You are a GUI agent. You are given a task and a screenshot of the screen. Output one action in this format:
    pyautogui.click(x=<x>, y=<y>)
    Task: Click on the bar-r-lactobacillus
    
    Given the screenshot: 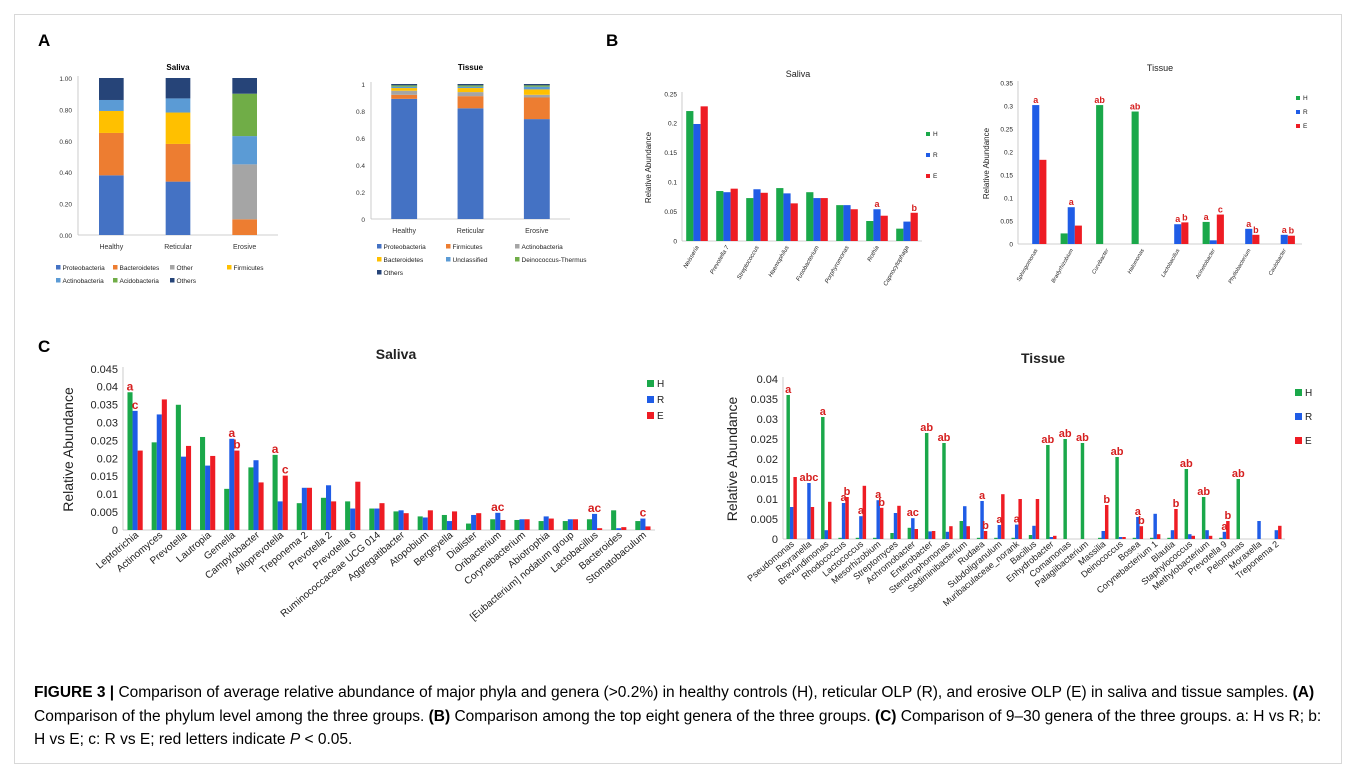 What is the action you would take?
    pyautogui.click(x=1178, y=234)
    